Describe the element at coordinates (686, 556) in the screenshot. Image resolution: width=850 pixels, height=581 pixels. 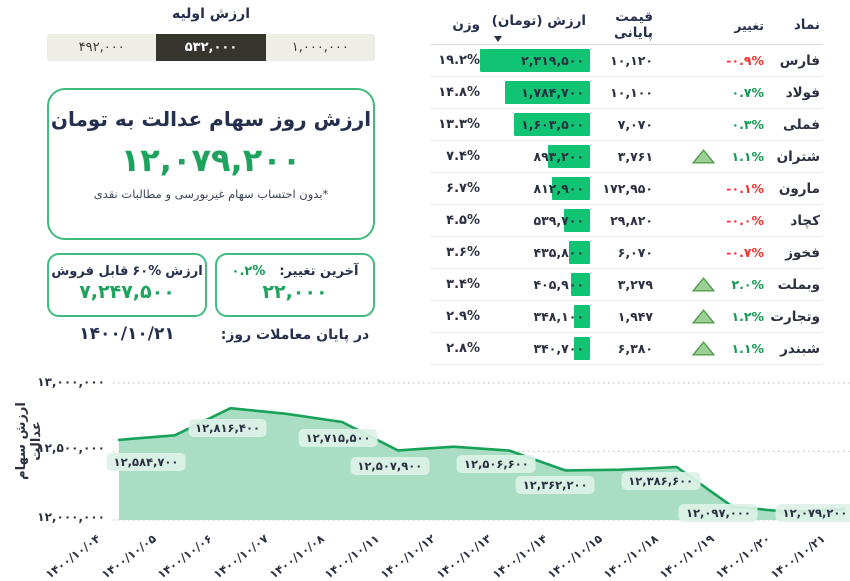
I see `x-tick-label: ۱۴۰۰/۱۰/۱۹` at that location.